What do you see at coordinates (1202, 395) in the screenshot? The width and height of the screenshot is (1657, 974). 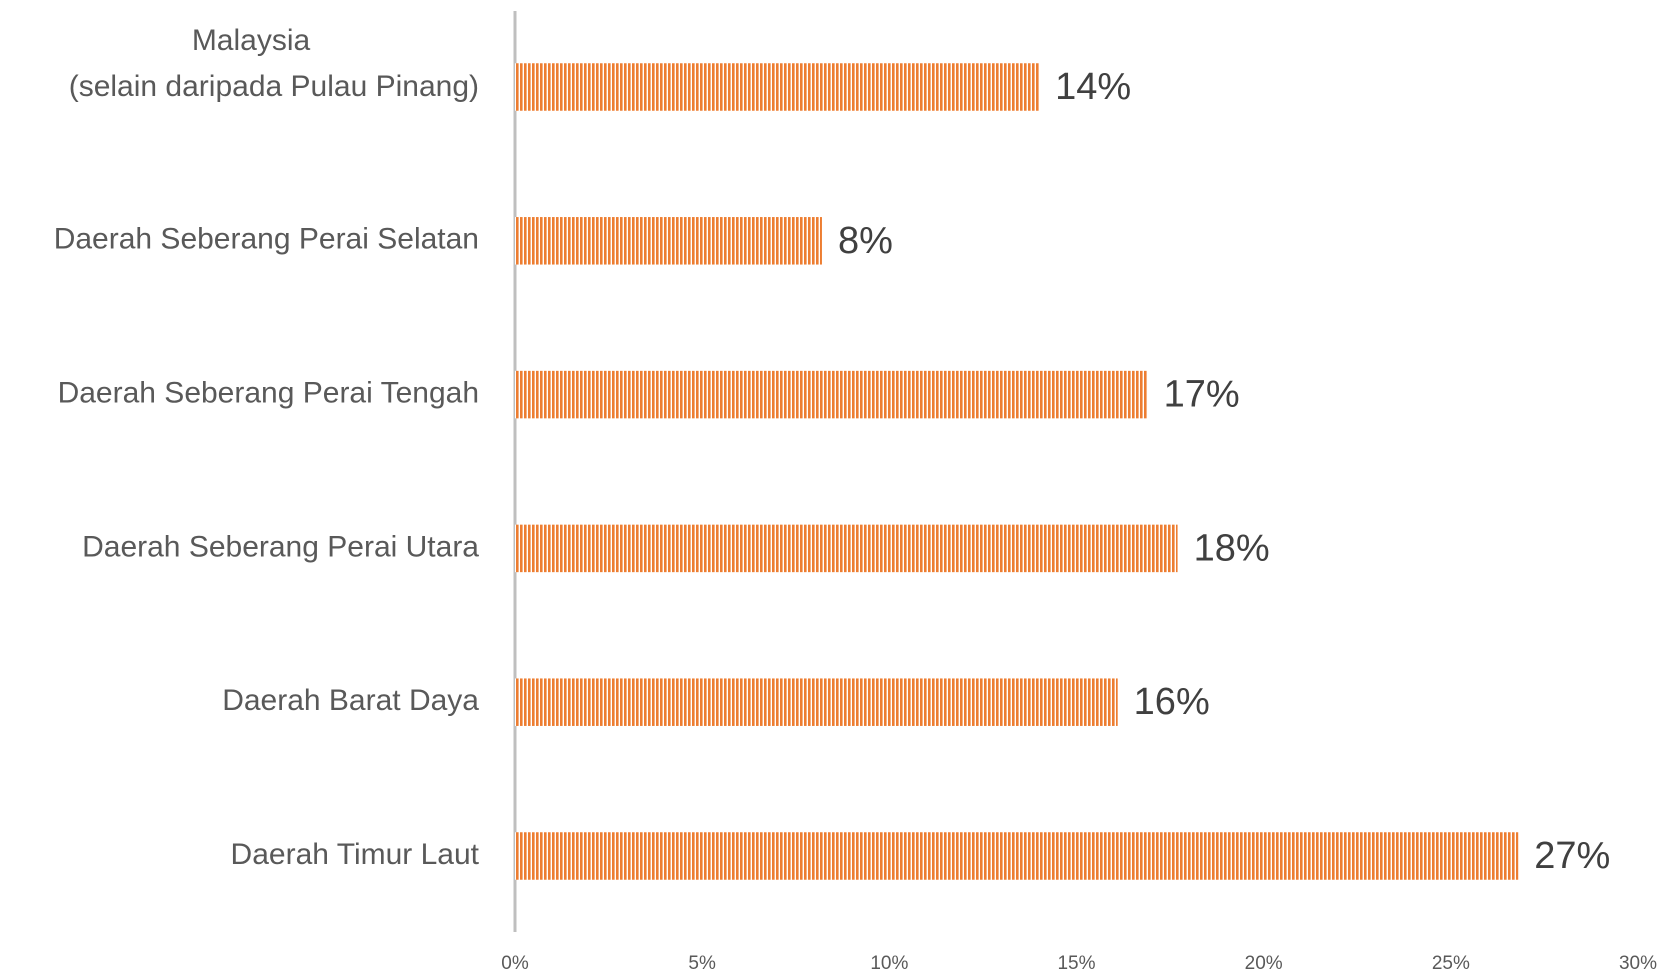 I see `data-label: 17%` at bounding box center [1202, 395].